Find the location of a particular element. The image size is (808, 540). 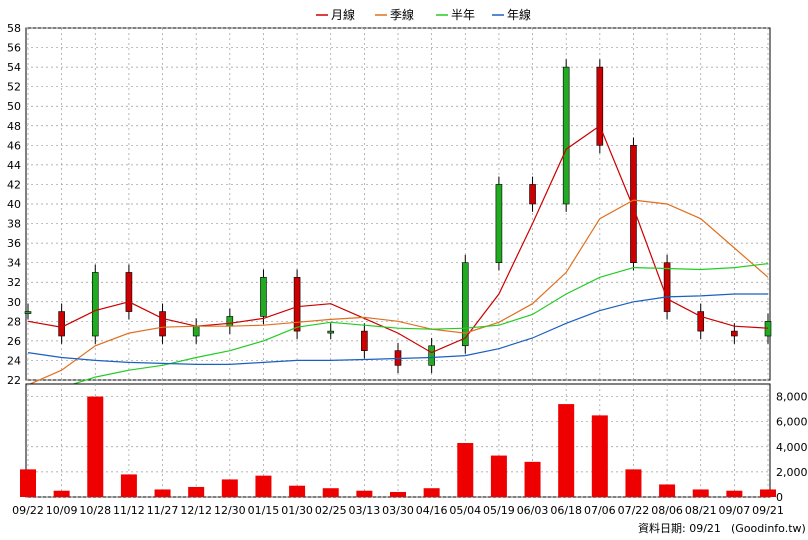

x-tick-label: 12/30 is located at coordinates (230, 510).